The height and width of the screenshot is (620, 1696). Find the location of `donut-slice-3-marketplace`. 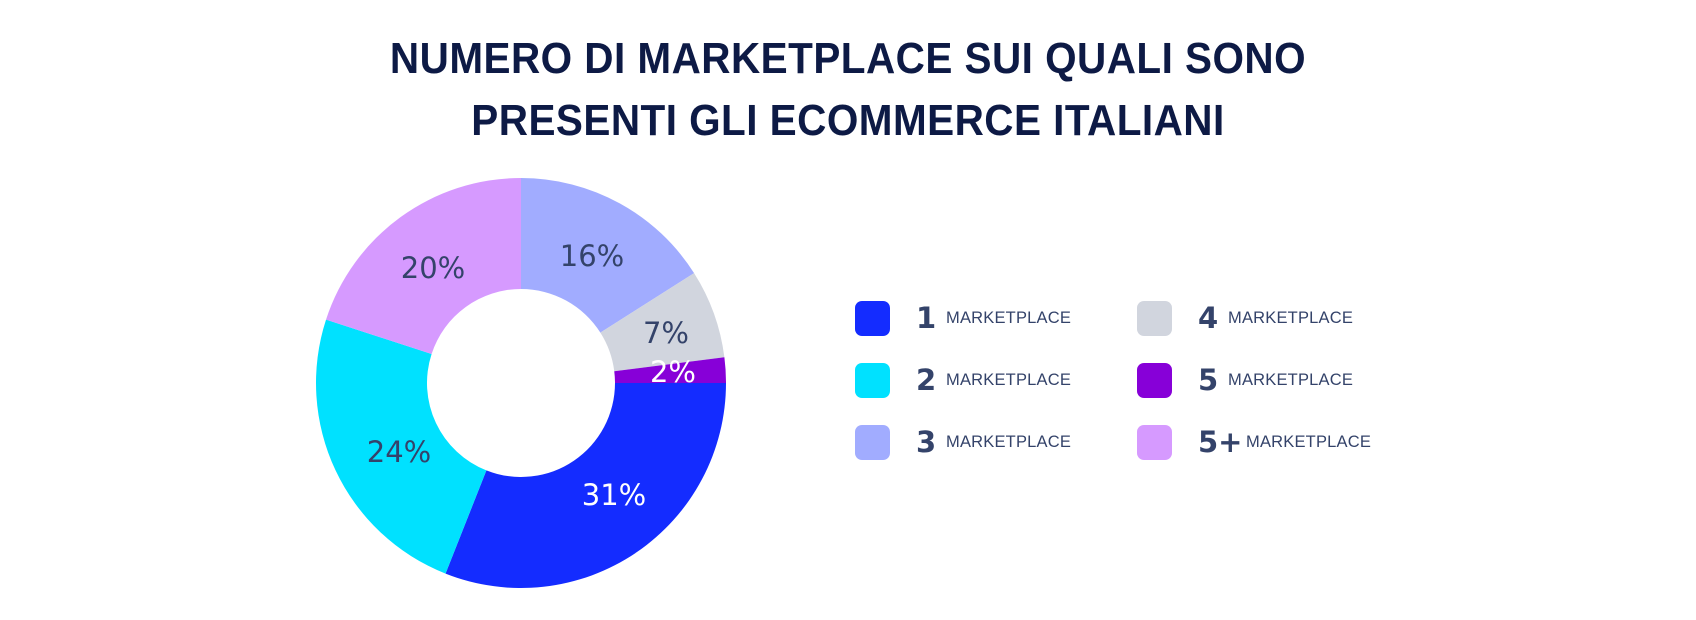

donut-slice-3-marketplace is located at coordinates (608, 255).